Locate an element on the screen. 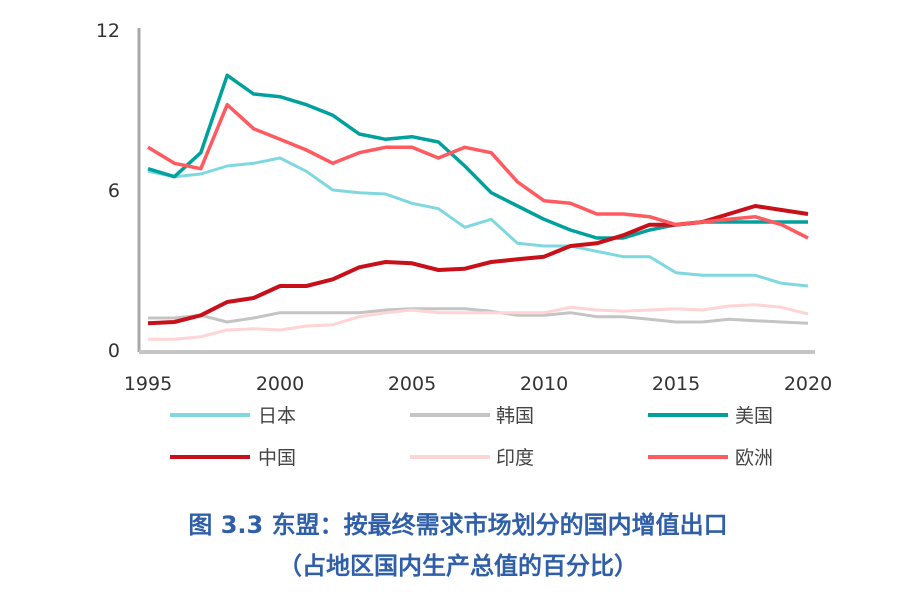  x-tick-label: 2010 is located at coordinates (544, 384).